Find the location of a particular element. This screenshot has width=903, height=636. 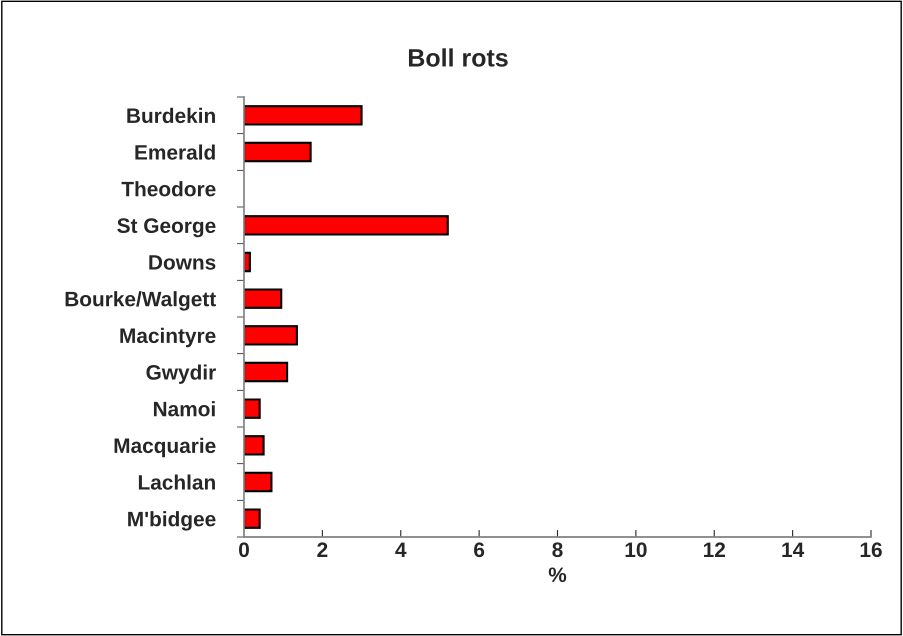

y-tick-label: Bourke/Walgett is located at coordinates (141, 301).